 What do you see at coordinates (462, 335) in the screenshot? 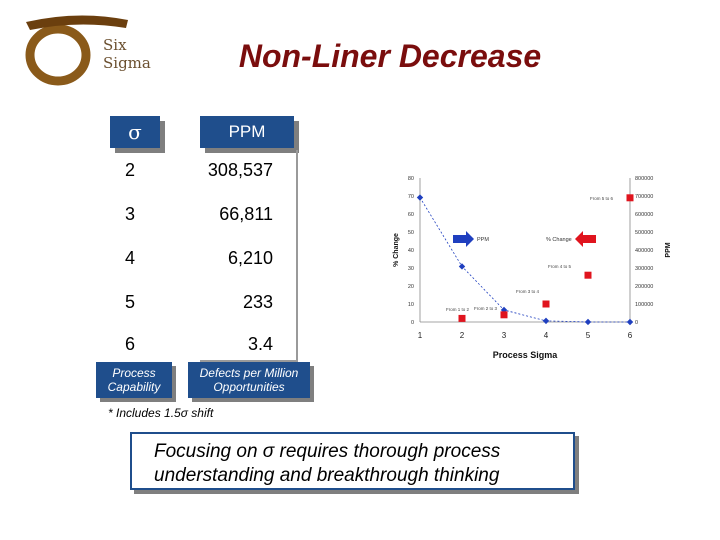
I see `x-tick-label: 2` at bounding box center [462, 335].